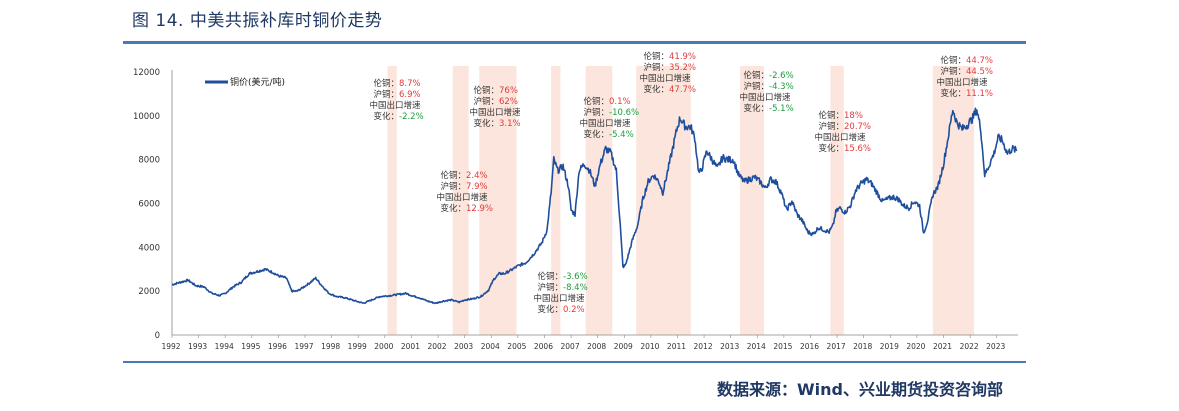 This screenshot has height=411, width=1179. Describe the element at coordinates (623, 346) in the screenshot. I see `x-tick-label: 2009` at that location.